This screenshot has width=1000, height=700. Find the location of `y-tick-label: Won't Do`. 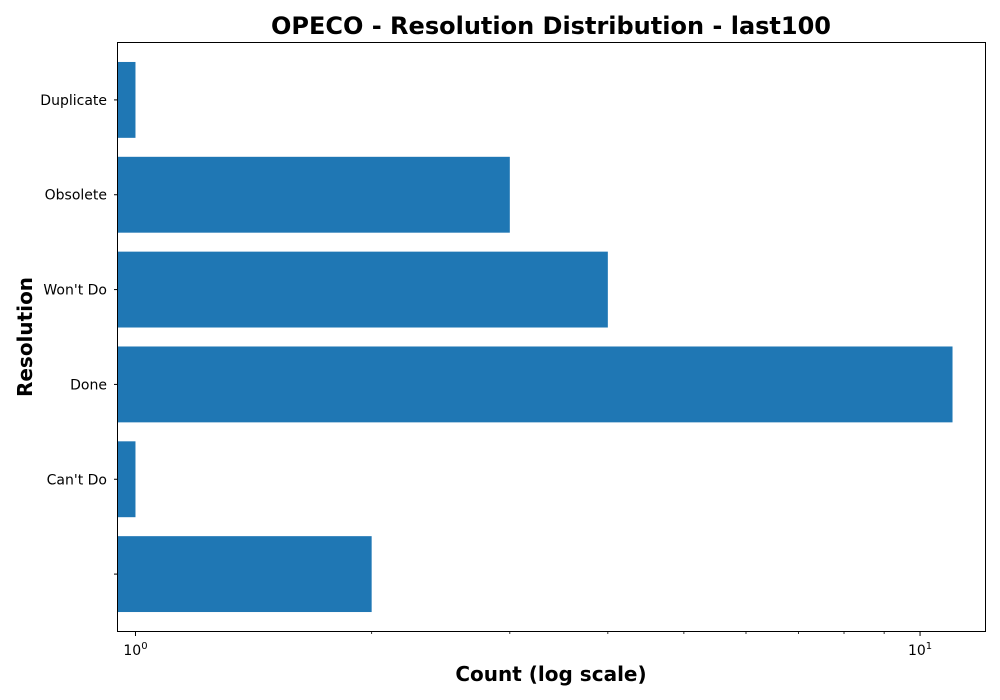

y-tick-label: Won't Do is located at coordinates (75, 291).